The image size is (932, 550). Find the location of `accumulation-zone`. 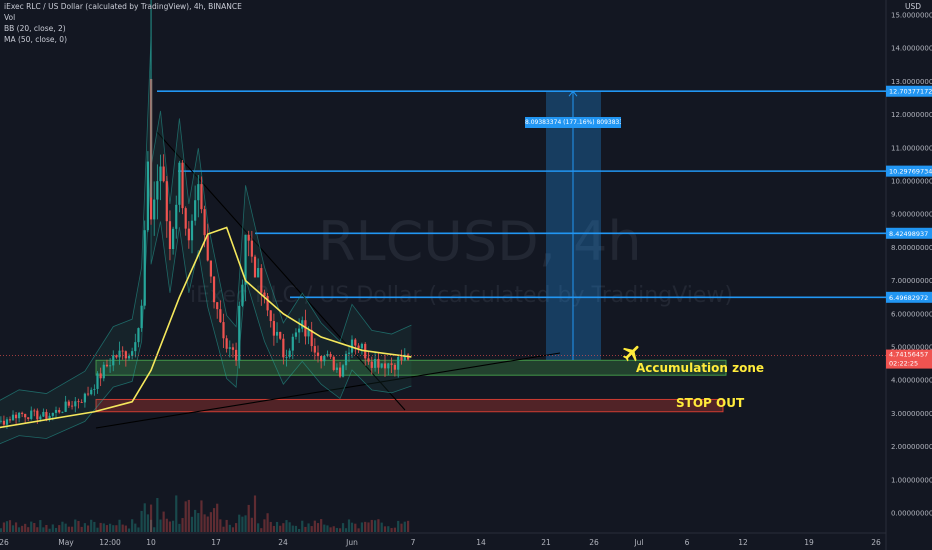

accumulation-zone is located at coordinates (411, 367).